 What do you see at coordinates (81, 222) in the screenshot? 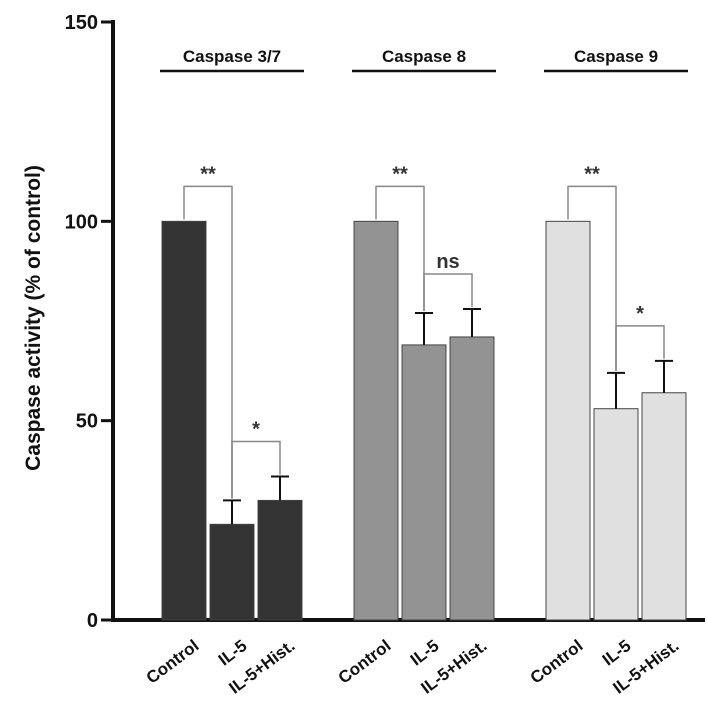
I see `y-tick-label: 100` at bounding box center [81, 222].